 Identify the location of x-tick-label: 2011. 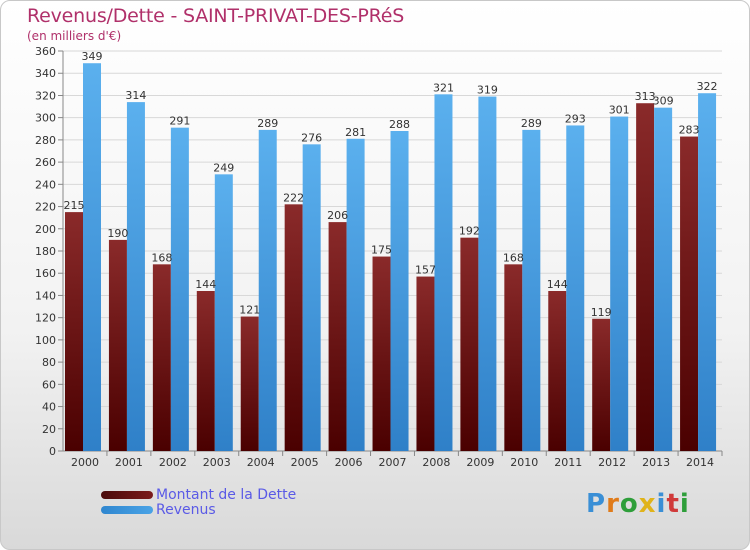
(568, 462).